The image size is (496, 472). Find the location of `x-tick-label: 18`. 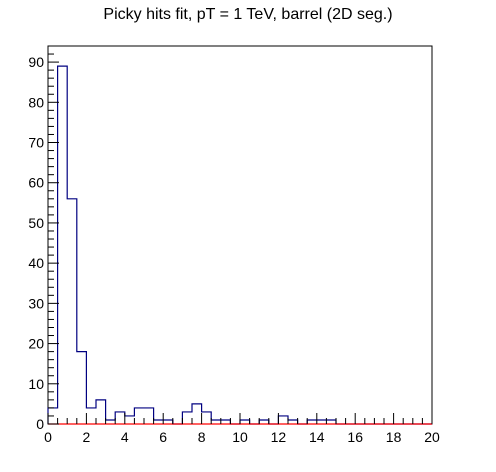

x-tick-label: 18 is located at coordinates (394, 437).